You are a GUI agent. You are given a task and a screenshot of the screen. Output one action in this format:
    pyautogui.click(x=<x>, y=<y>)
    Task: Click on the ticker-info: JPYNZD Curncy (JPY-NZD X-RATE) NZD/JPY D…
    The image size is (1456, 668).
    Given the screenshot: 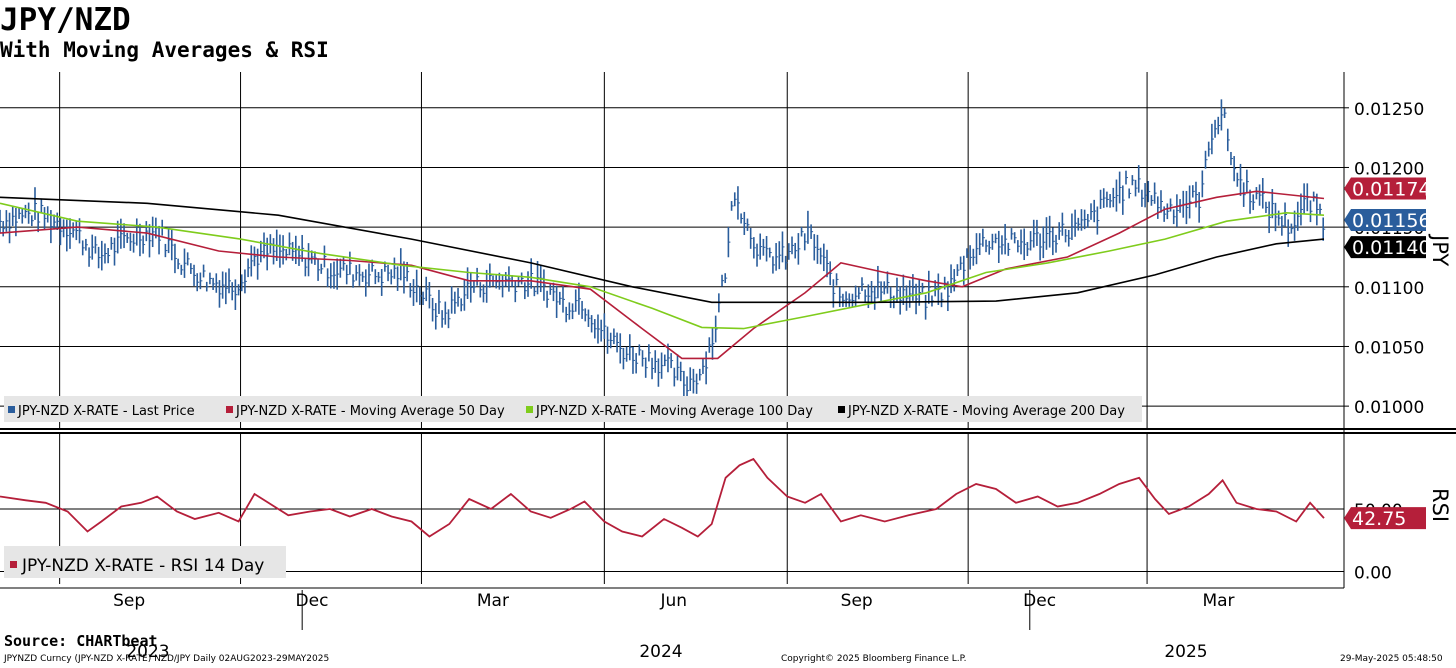 What is the action you would take?
    pyautogui.click(x=167, y=659)
    